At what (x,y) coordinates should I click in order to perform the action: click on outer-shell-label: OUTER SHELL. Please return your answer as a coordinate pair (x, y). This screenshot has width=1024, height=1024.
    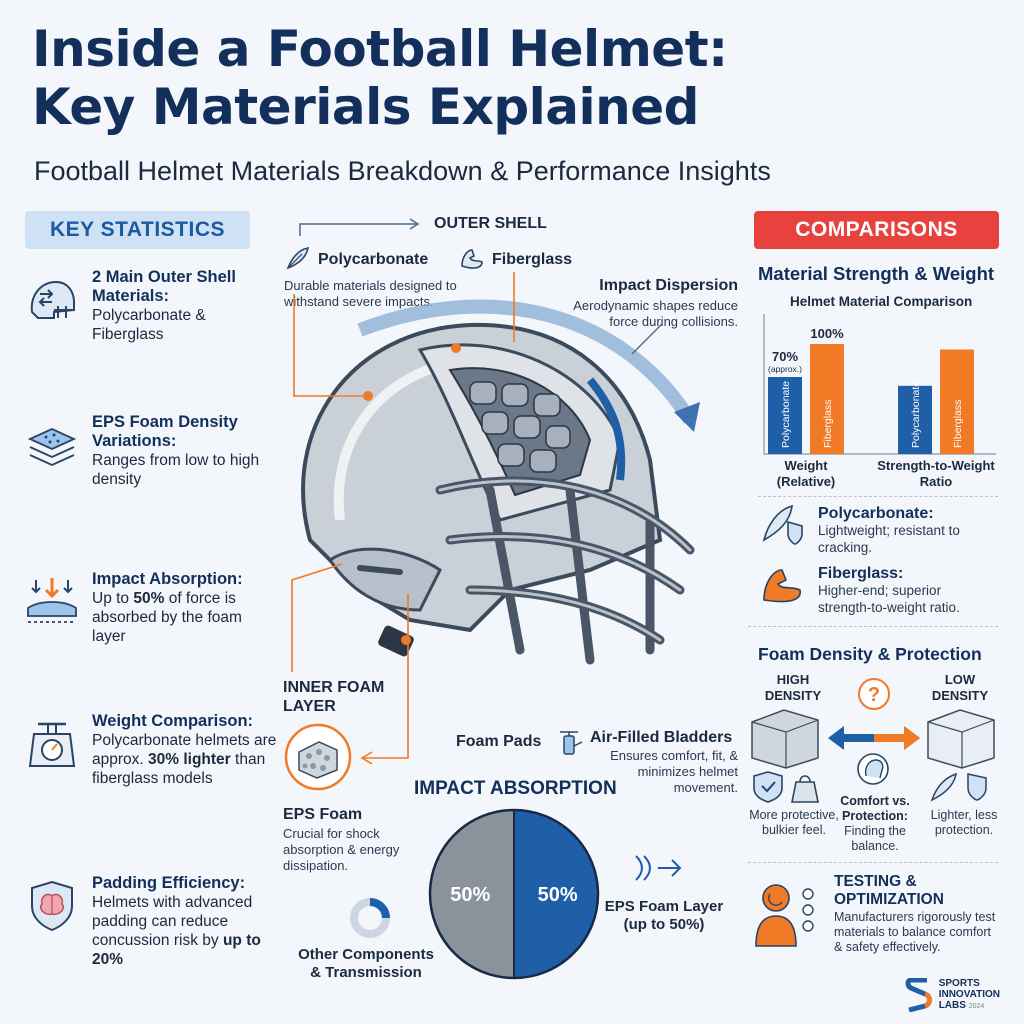
    Looking at the image, I should click on (490, 223).